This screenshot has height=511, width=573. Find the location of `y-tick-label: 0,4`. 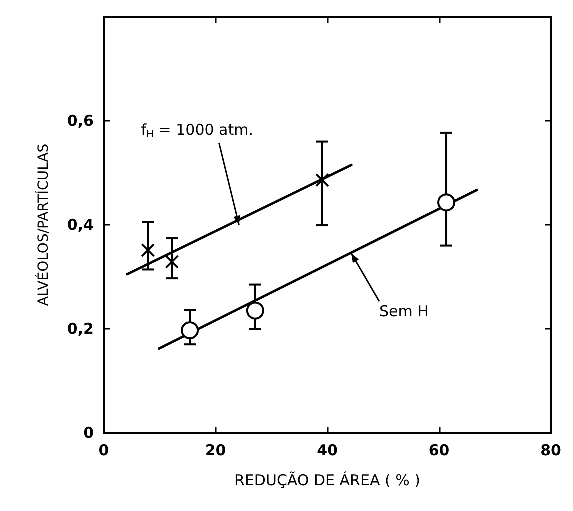

y-tick-label: 0,4 is located at coordinates (80, 225).